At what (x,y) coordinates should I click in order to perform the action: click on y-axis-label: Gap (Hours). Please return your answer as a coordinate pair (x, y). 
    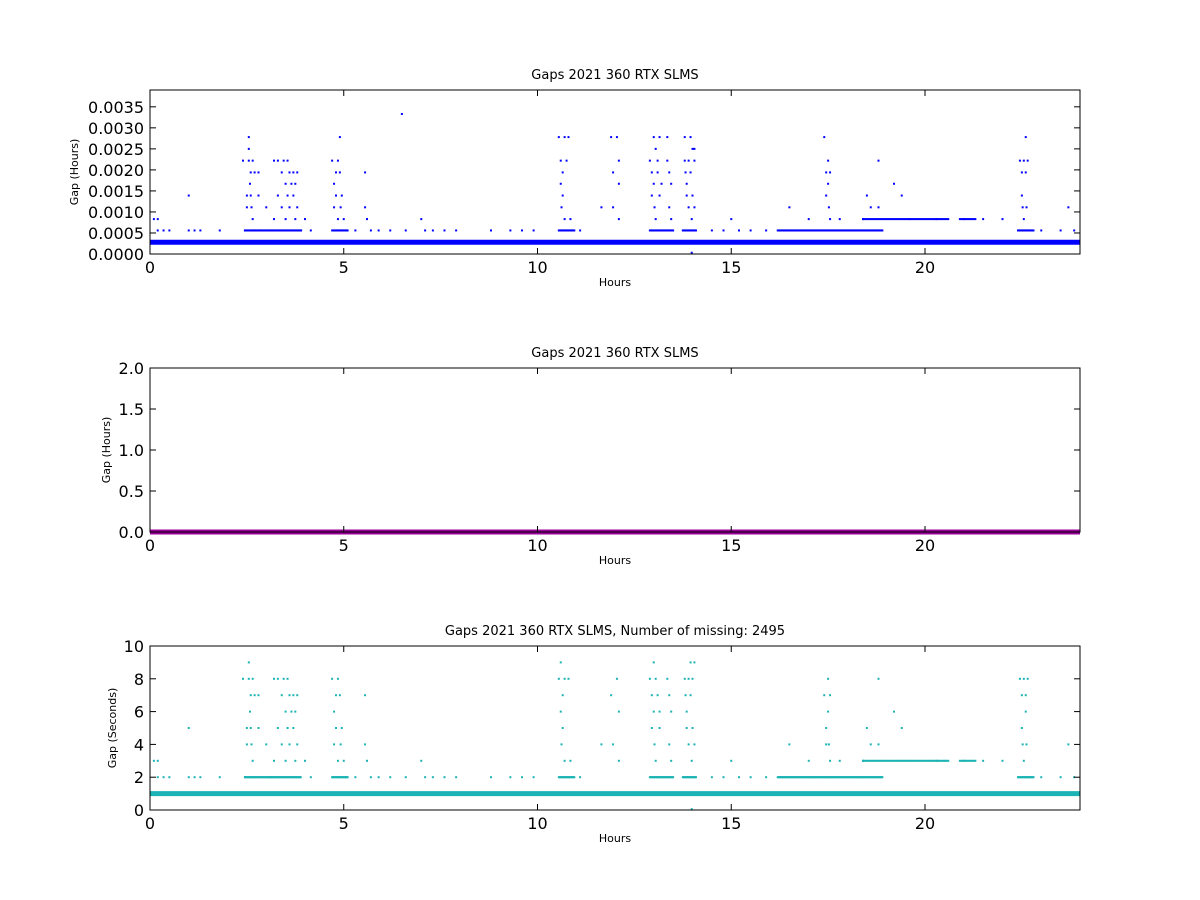
    Looking at the image, I should click on (74, 172).